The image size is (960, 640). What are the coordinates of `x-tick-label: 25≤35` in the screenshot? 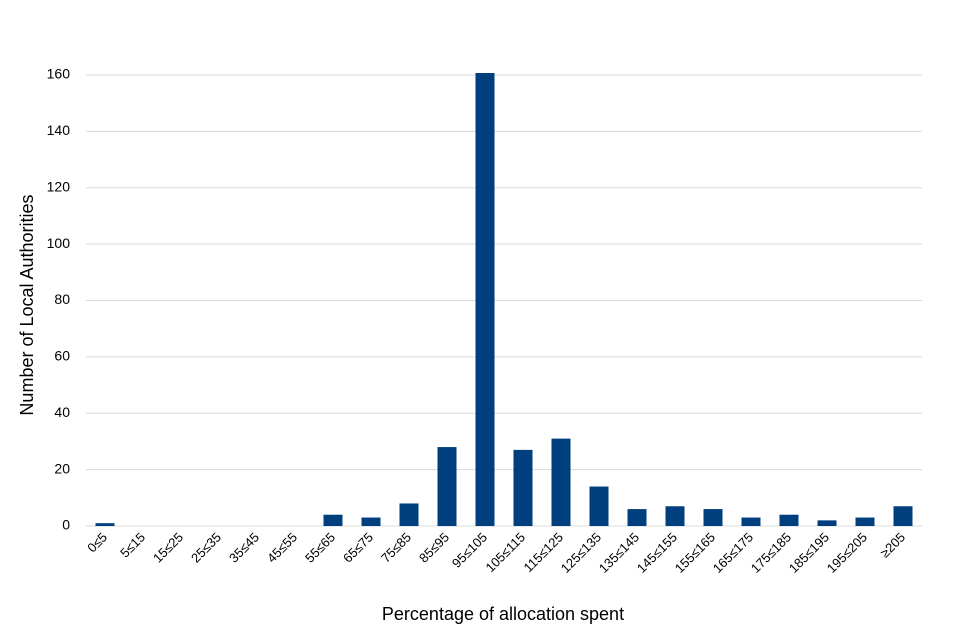 It's located at (206, 548).